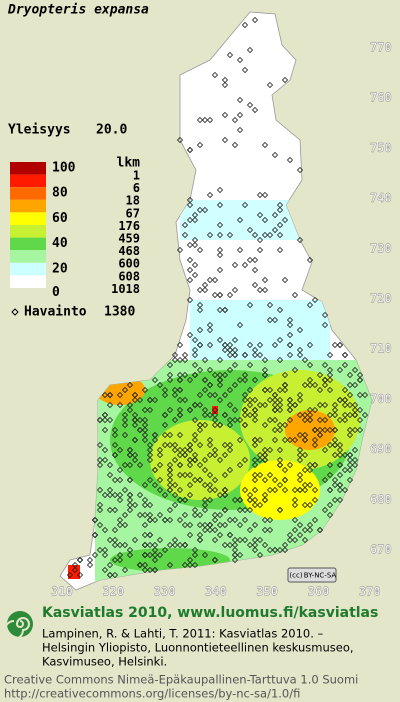 The image size is (400, 702). Describe the element at coordinates (129, 276) in the screenshot. I see `count-label: 608` at that location.